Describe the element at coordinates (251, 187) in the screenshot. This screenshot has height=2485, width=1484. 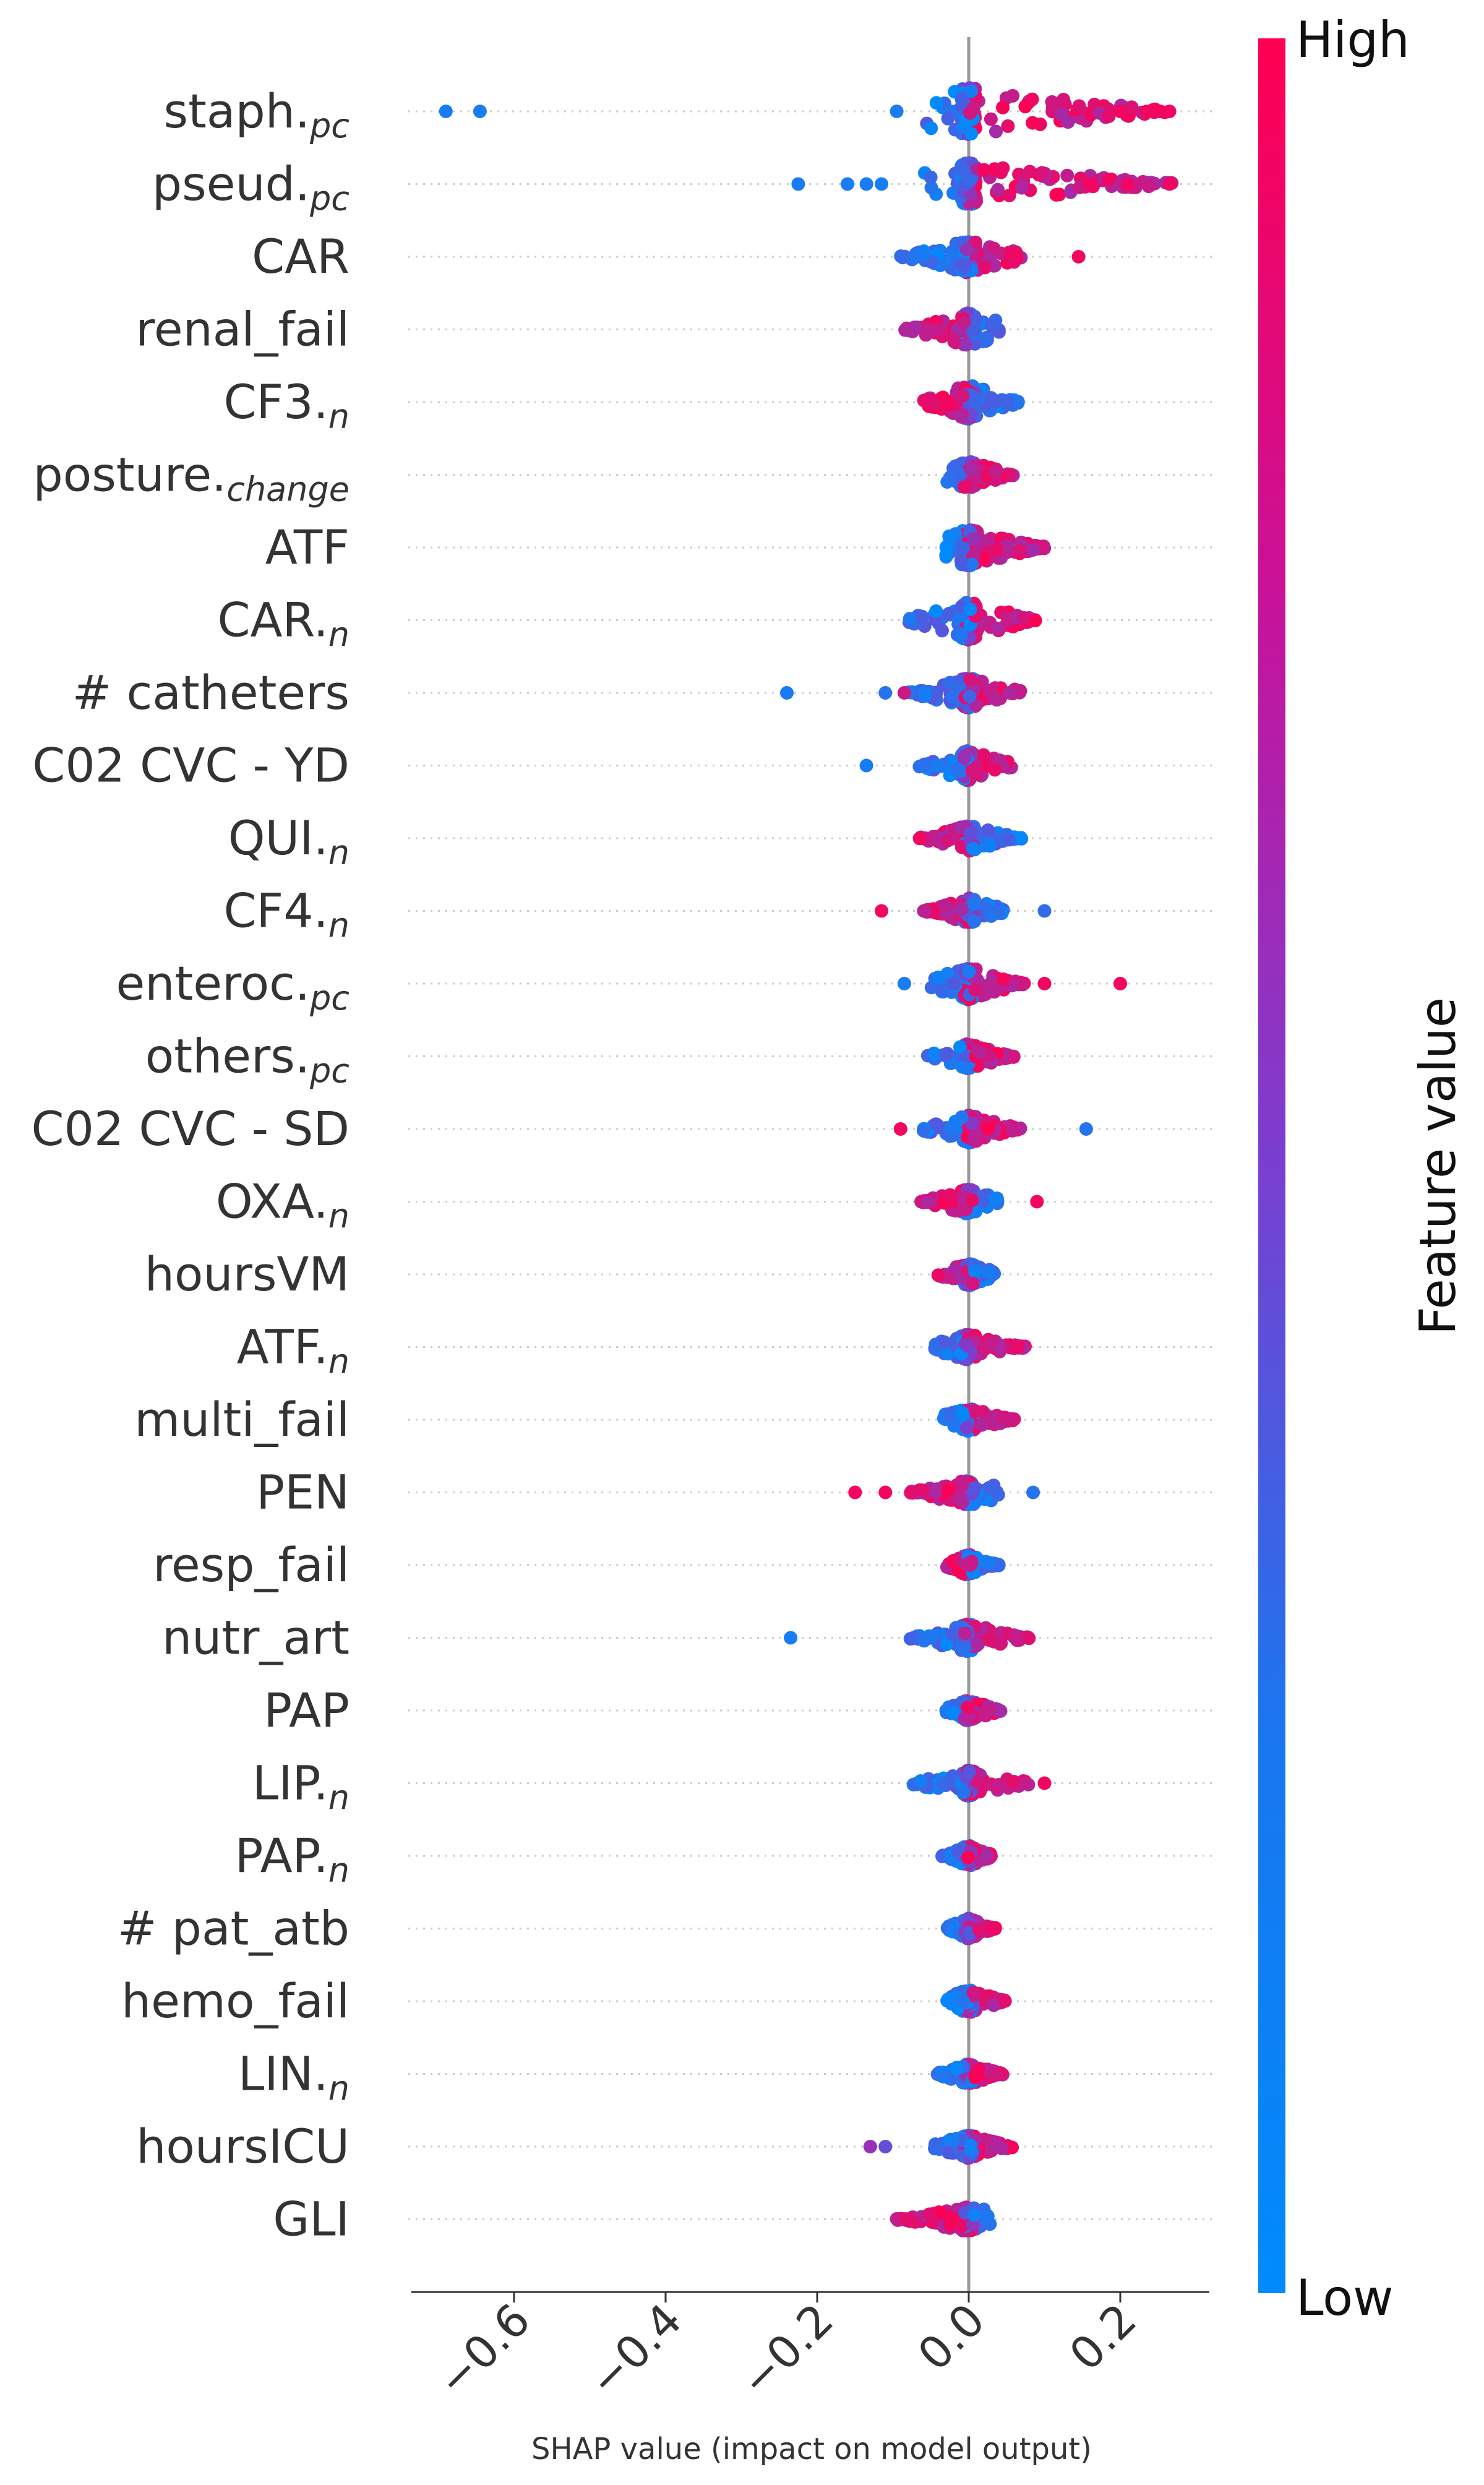
I see `feature-label: pseud.pc` at that location.